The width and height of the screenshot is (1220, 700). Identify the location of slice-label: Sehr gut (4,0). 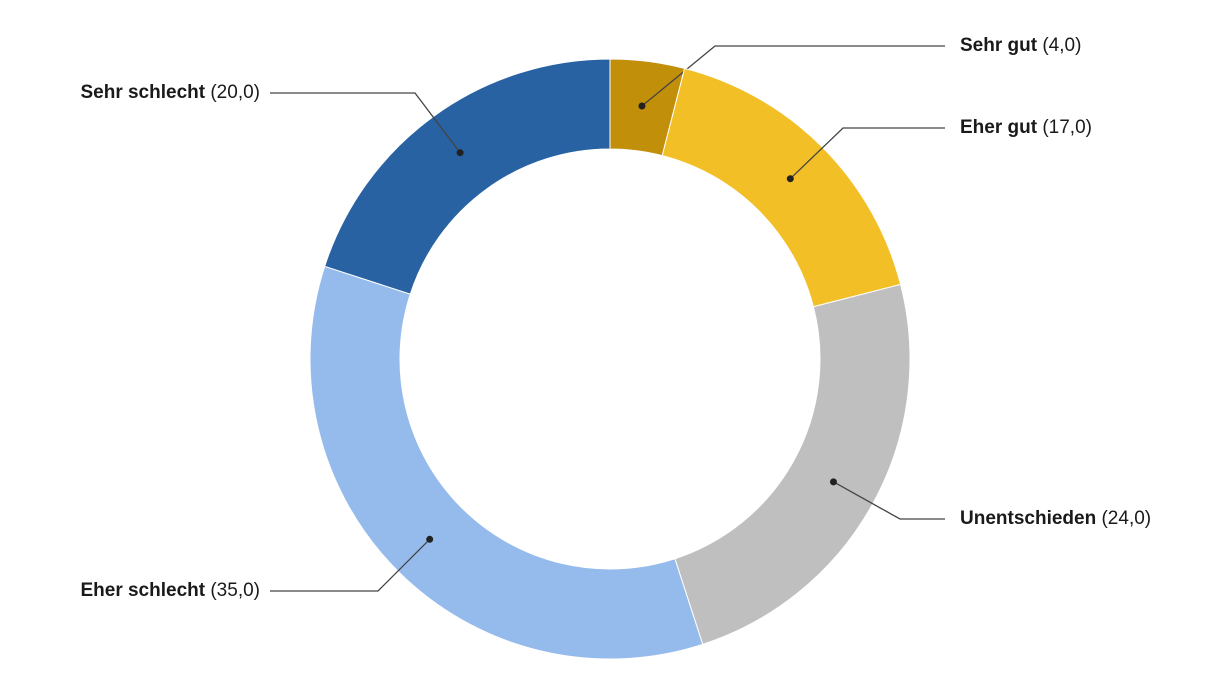
(1020, 45).